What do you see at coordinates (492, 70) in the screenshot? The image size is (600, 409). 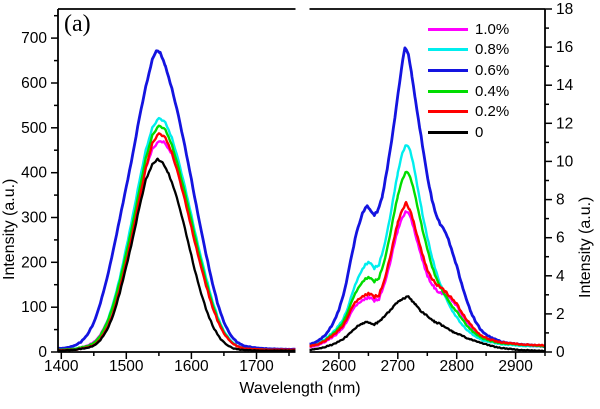 I see `legend-label: 0.6%` at bounding box center [492, 70].